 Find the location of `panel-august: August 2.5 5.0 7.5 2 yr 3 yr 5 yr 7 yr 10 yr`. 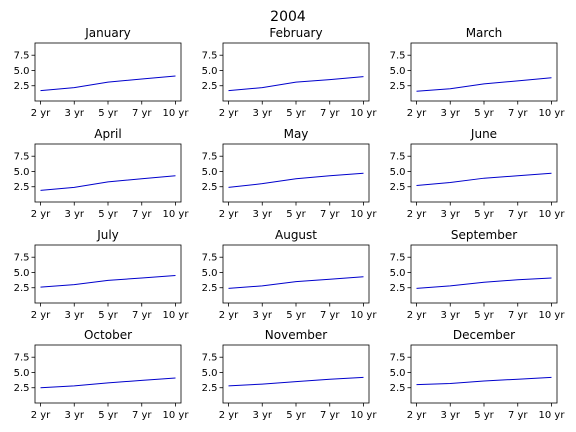

panel-august: August 2.5 5.0 7.5 2 yr 3 yr 5 yr 7 yr 10 yr is located at coordinates (290, 274).